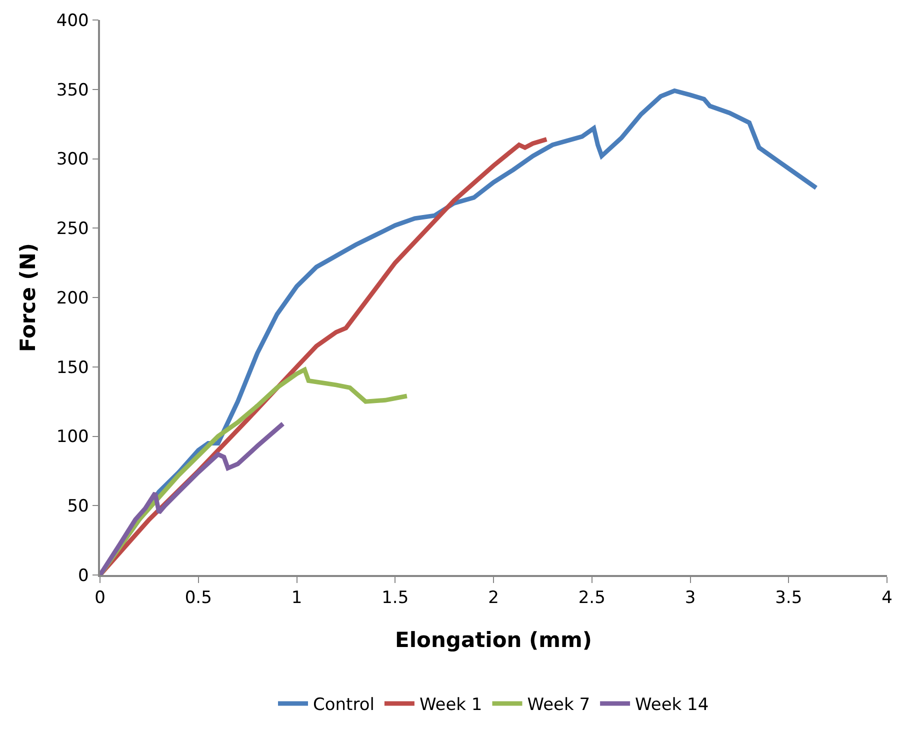  Describe the element at coordinates (72, 20) in the screenshot. I see `y-tick-label: 400` at that location.